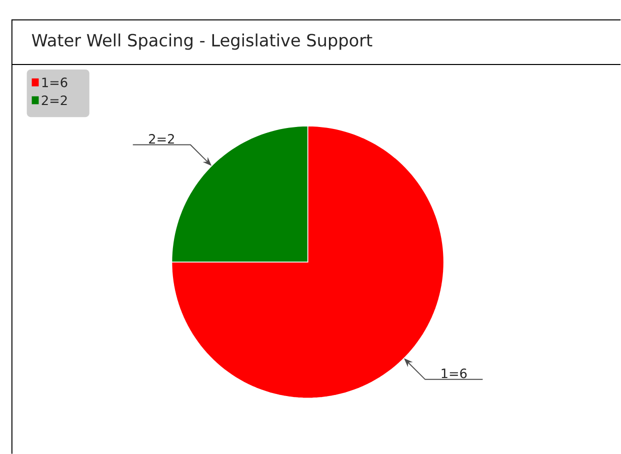  What do you see at coordinates (202, 41) in the screenshot?
I see `chart-title: Water Well Spacing - Legislative Support` at bounding box center [202, 41].